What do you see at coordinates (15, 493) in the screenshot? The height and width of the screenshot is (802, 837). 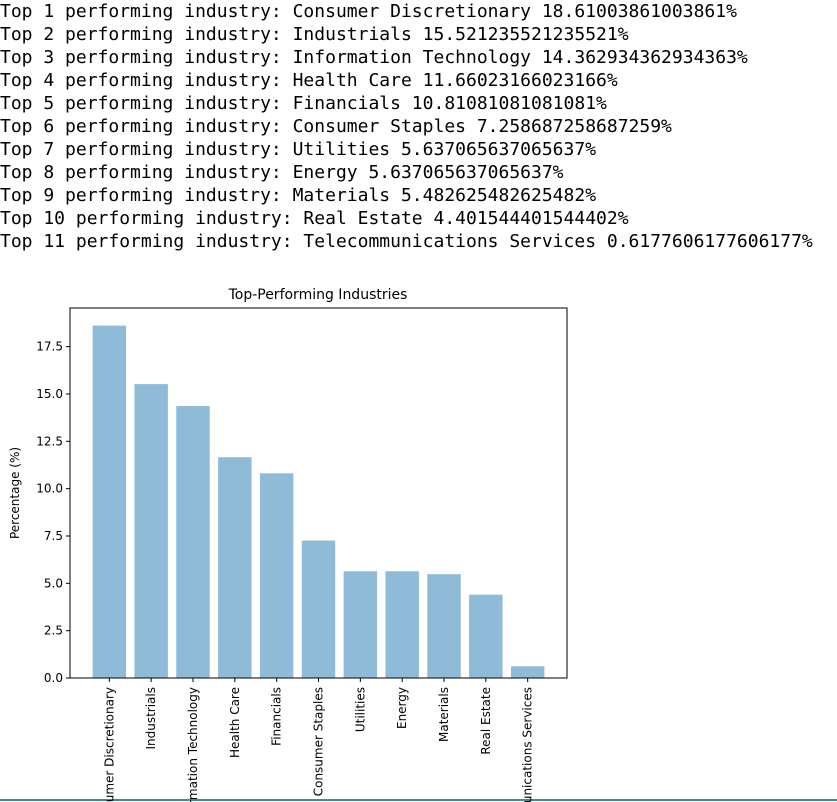 I see `y-axis-label: Percentage (%)` at bounding box center [15, 493].